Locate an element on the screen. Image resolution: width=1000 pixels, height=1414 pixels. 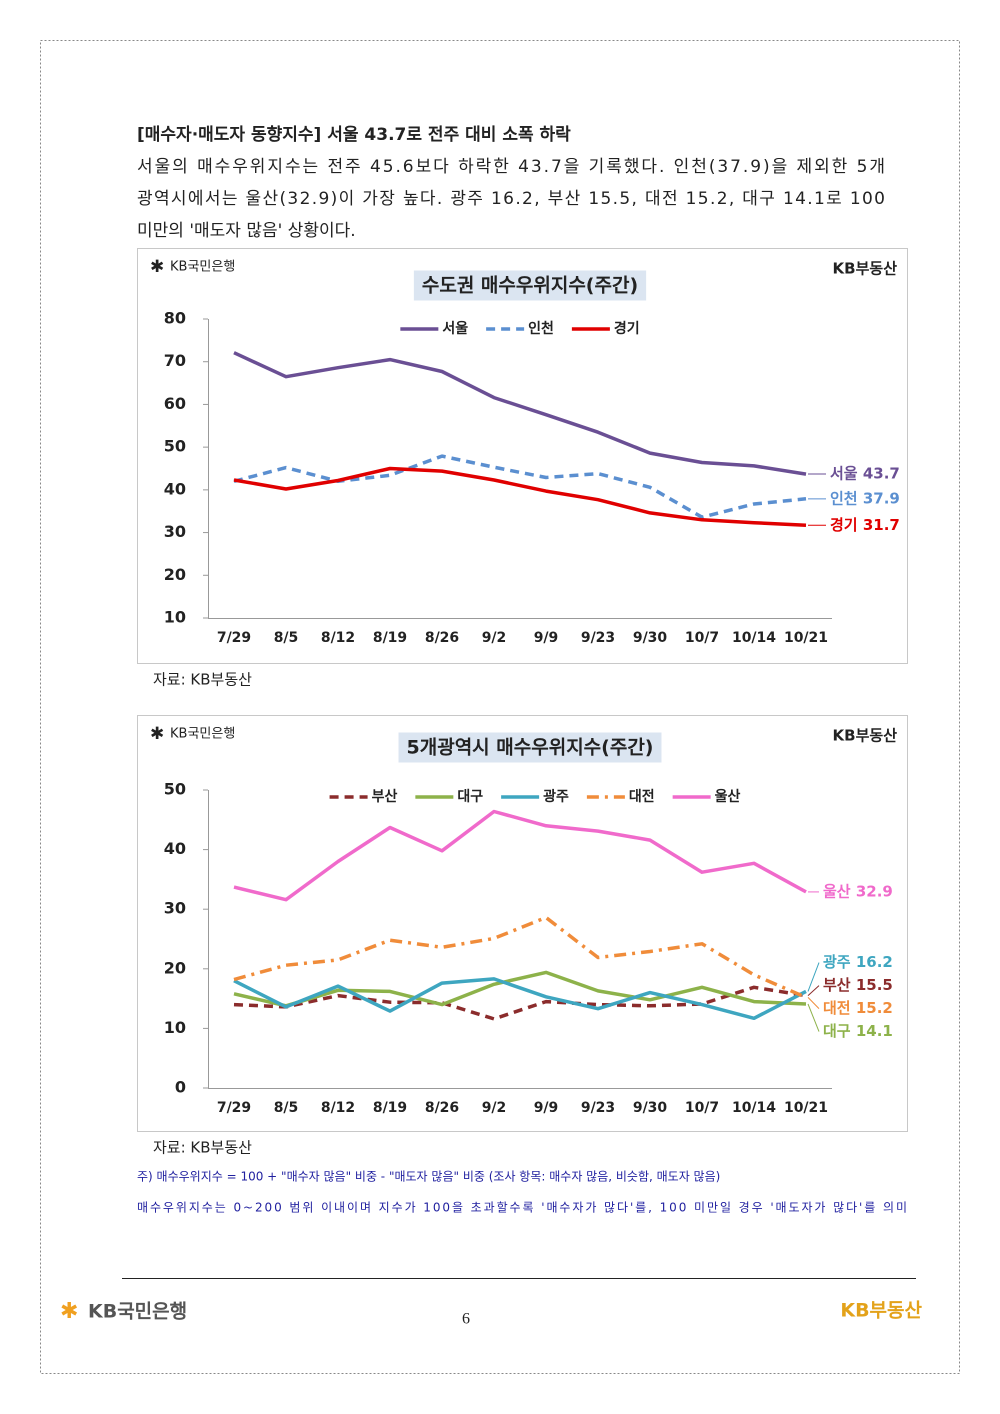
legend-label: 인천 is located at coordinates (541, 328).